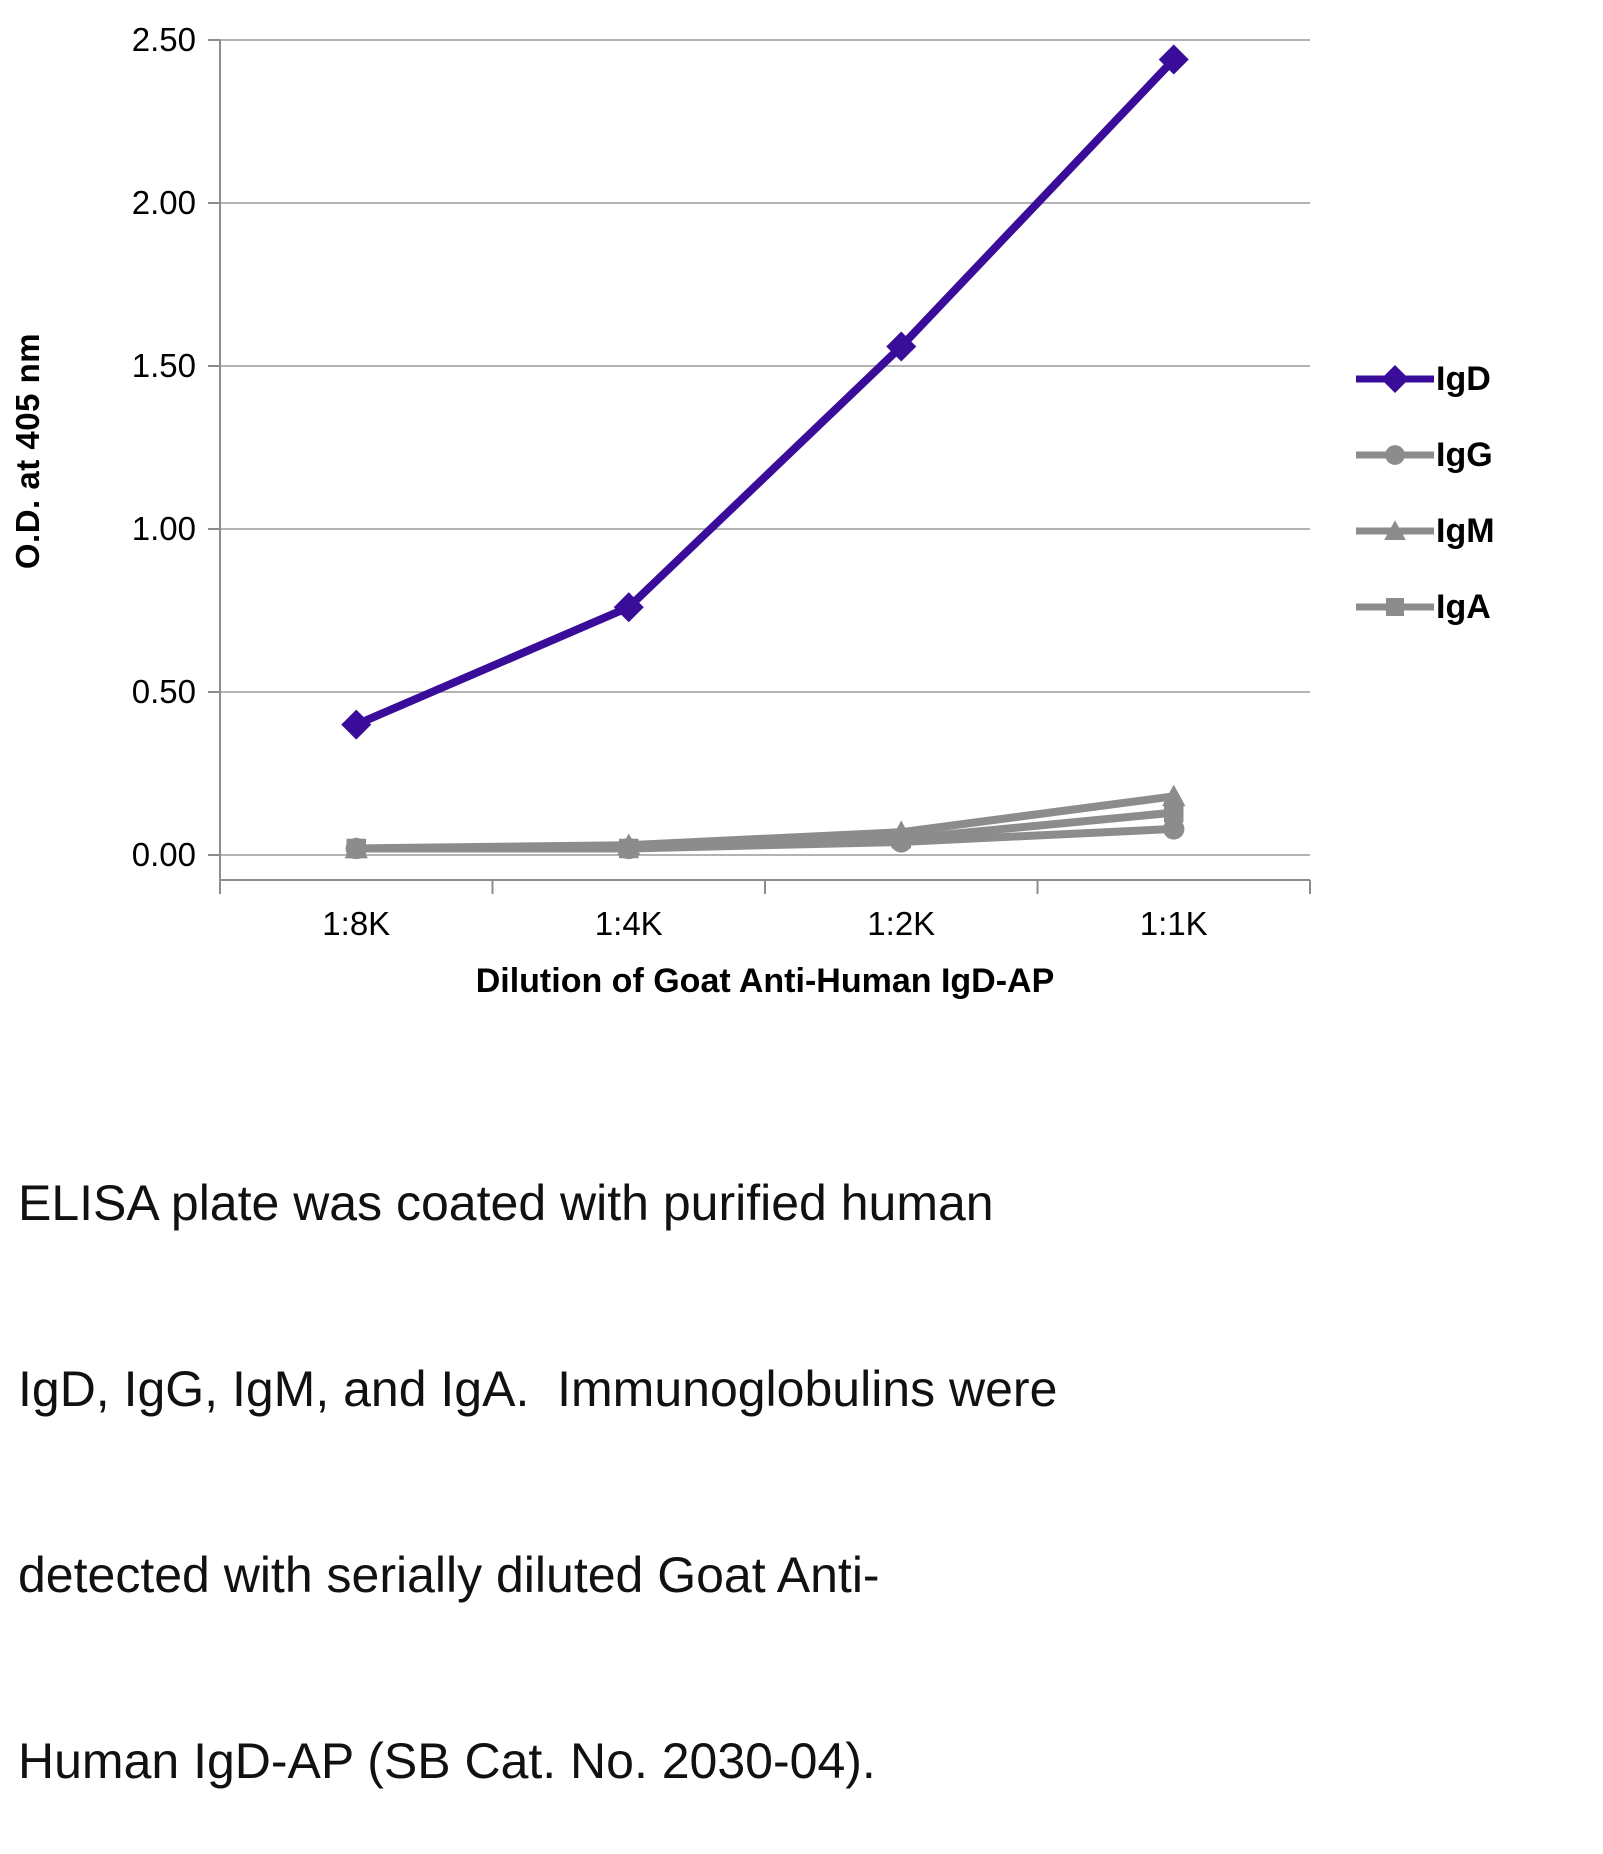 This screenshot has height=1854, width=1603. Describe the element at coordinates (164, 202) in the screenshot. I see `y-tick-label: 2.00` at that location.